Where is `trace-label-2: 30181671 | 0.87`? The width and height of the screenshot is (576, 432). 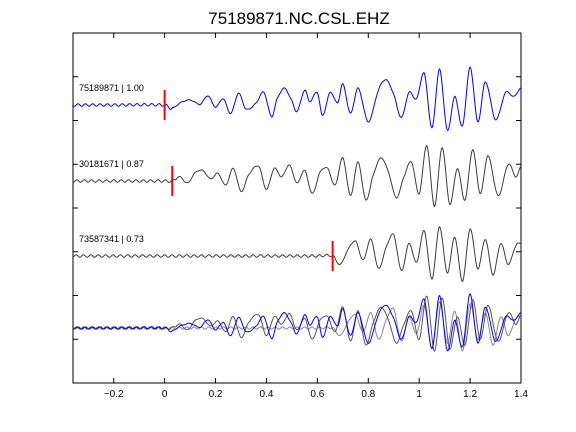
trace-label-2: 30181671 | 0.87 is located at coordinates (111, 164).